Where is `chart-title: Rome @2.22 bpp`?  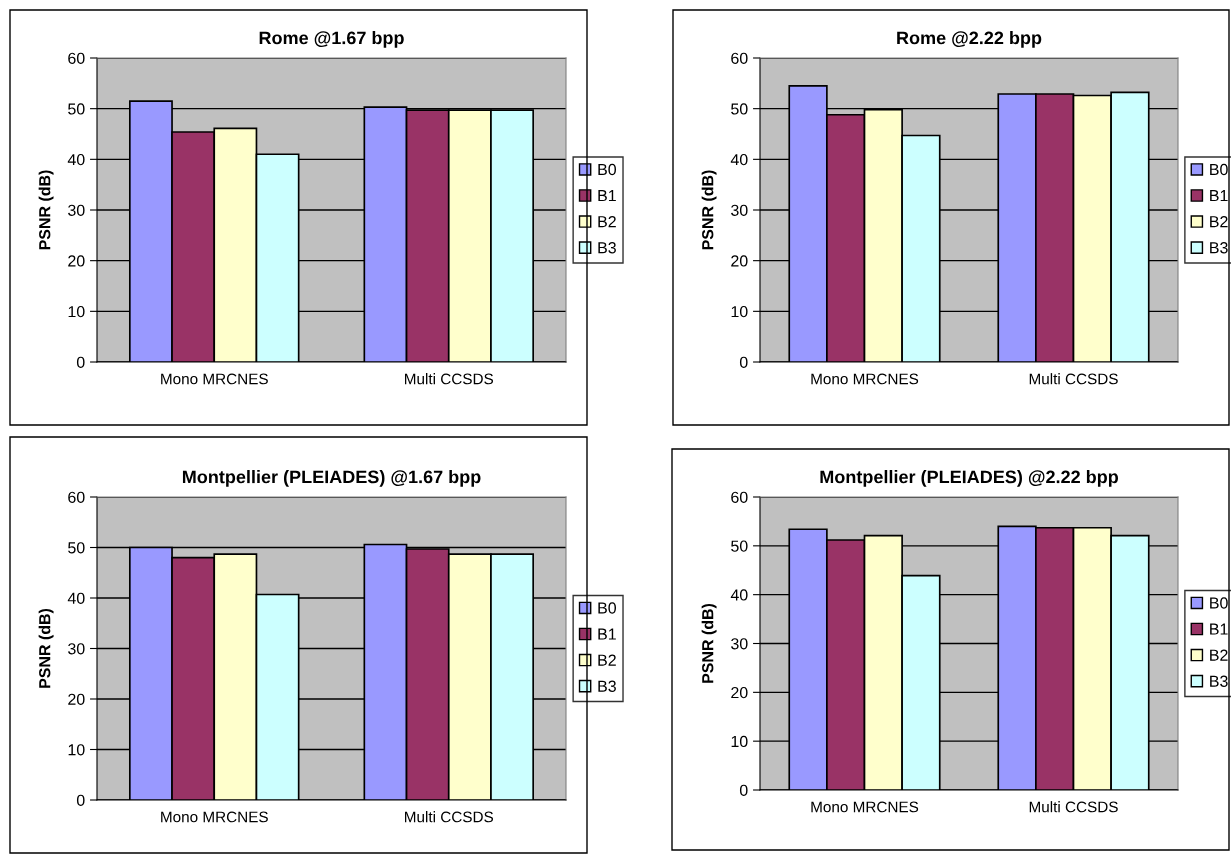
chart-title: Rome @2.22 bpp is located at coordinates (969, 39).